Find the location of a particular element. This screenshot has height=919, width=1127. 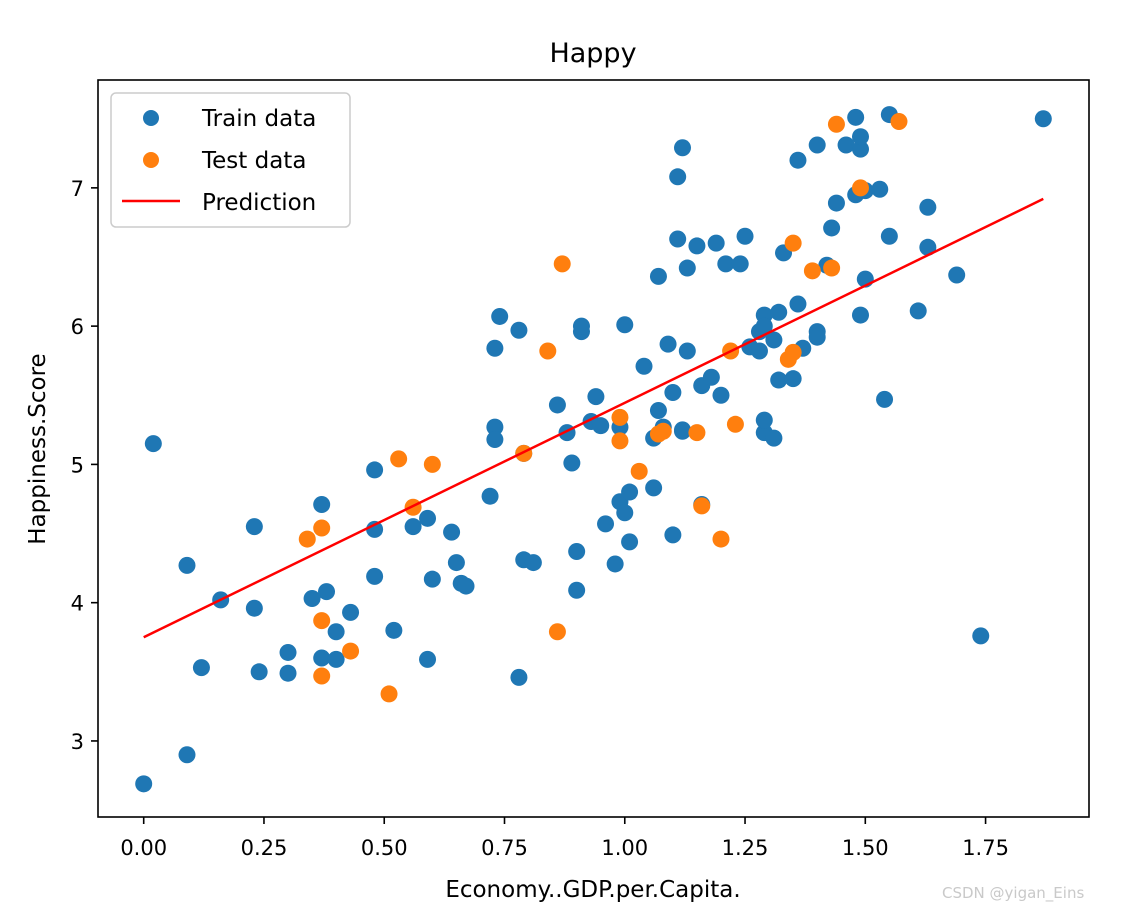

y-tick-label: 6 is located at coordinates (77, 327).